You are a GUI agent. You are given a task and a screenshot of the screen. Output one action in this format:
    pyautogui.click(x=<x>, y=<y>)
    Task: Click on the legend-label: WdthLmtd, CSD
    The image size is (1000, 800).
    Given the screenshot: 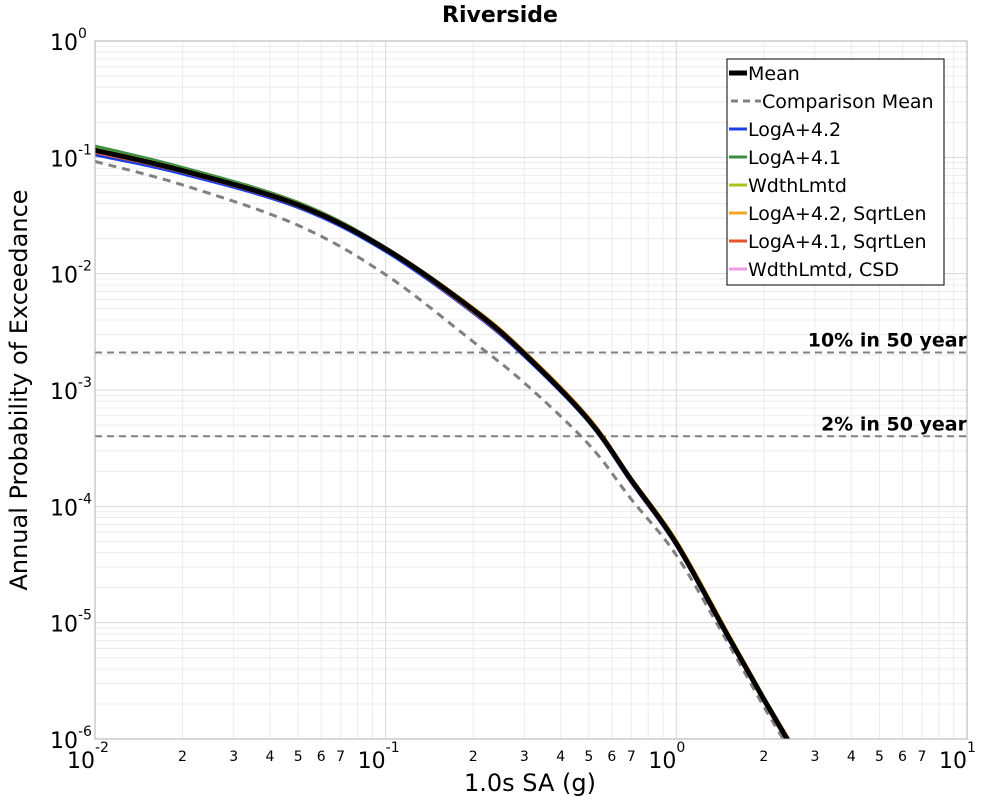 What is the action you would take?
    pyautogui.click(x=823, y=270)
    